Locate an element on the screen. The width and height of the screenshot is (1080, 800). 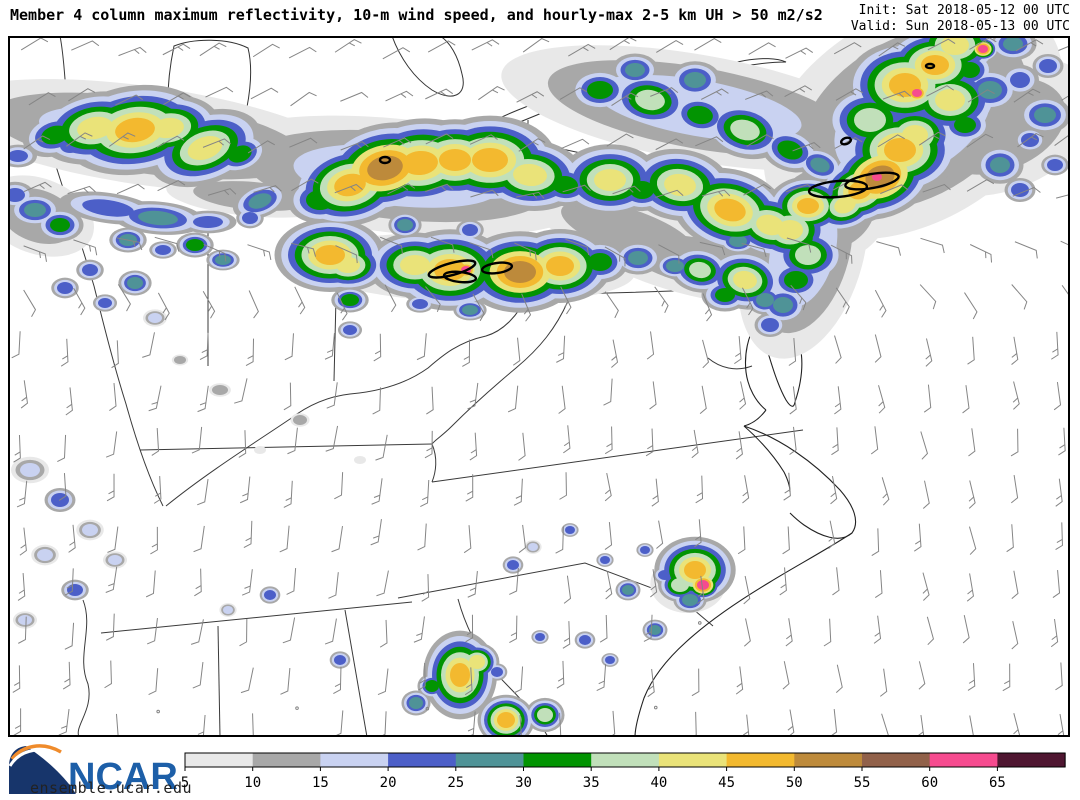
colorbar-tick-label: 55 is located at coordinates (862, 783).